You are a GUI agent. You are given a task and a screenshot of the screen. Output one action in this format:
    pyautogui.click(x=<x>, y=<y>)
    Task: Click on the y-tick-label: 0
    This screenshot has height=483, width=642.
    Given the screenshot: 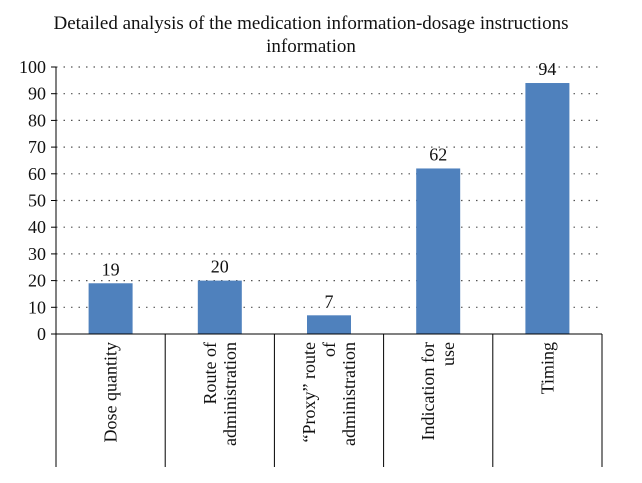 What is the action you would take?
    pyautogui.click(x=41, y=334)
    